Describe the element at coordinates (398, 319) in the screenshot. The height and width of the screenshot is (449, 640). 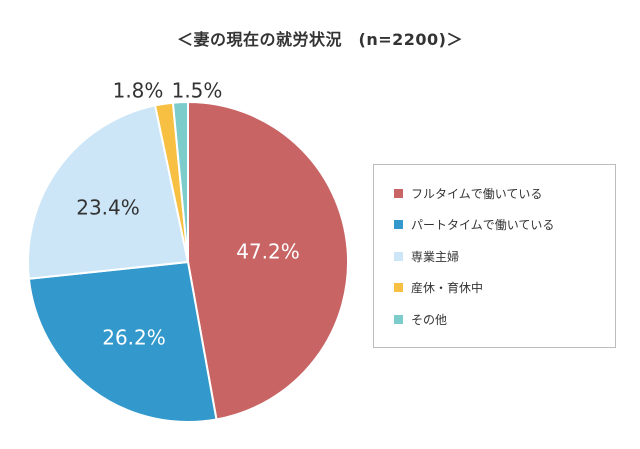
I see `legend-swatch-other` at that location.